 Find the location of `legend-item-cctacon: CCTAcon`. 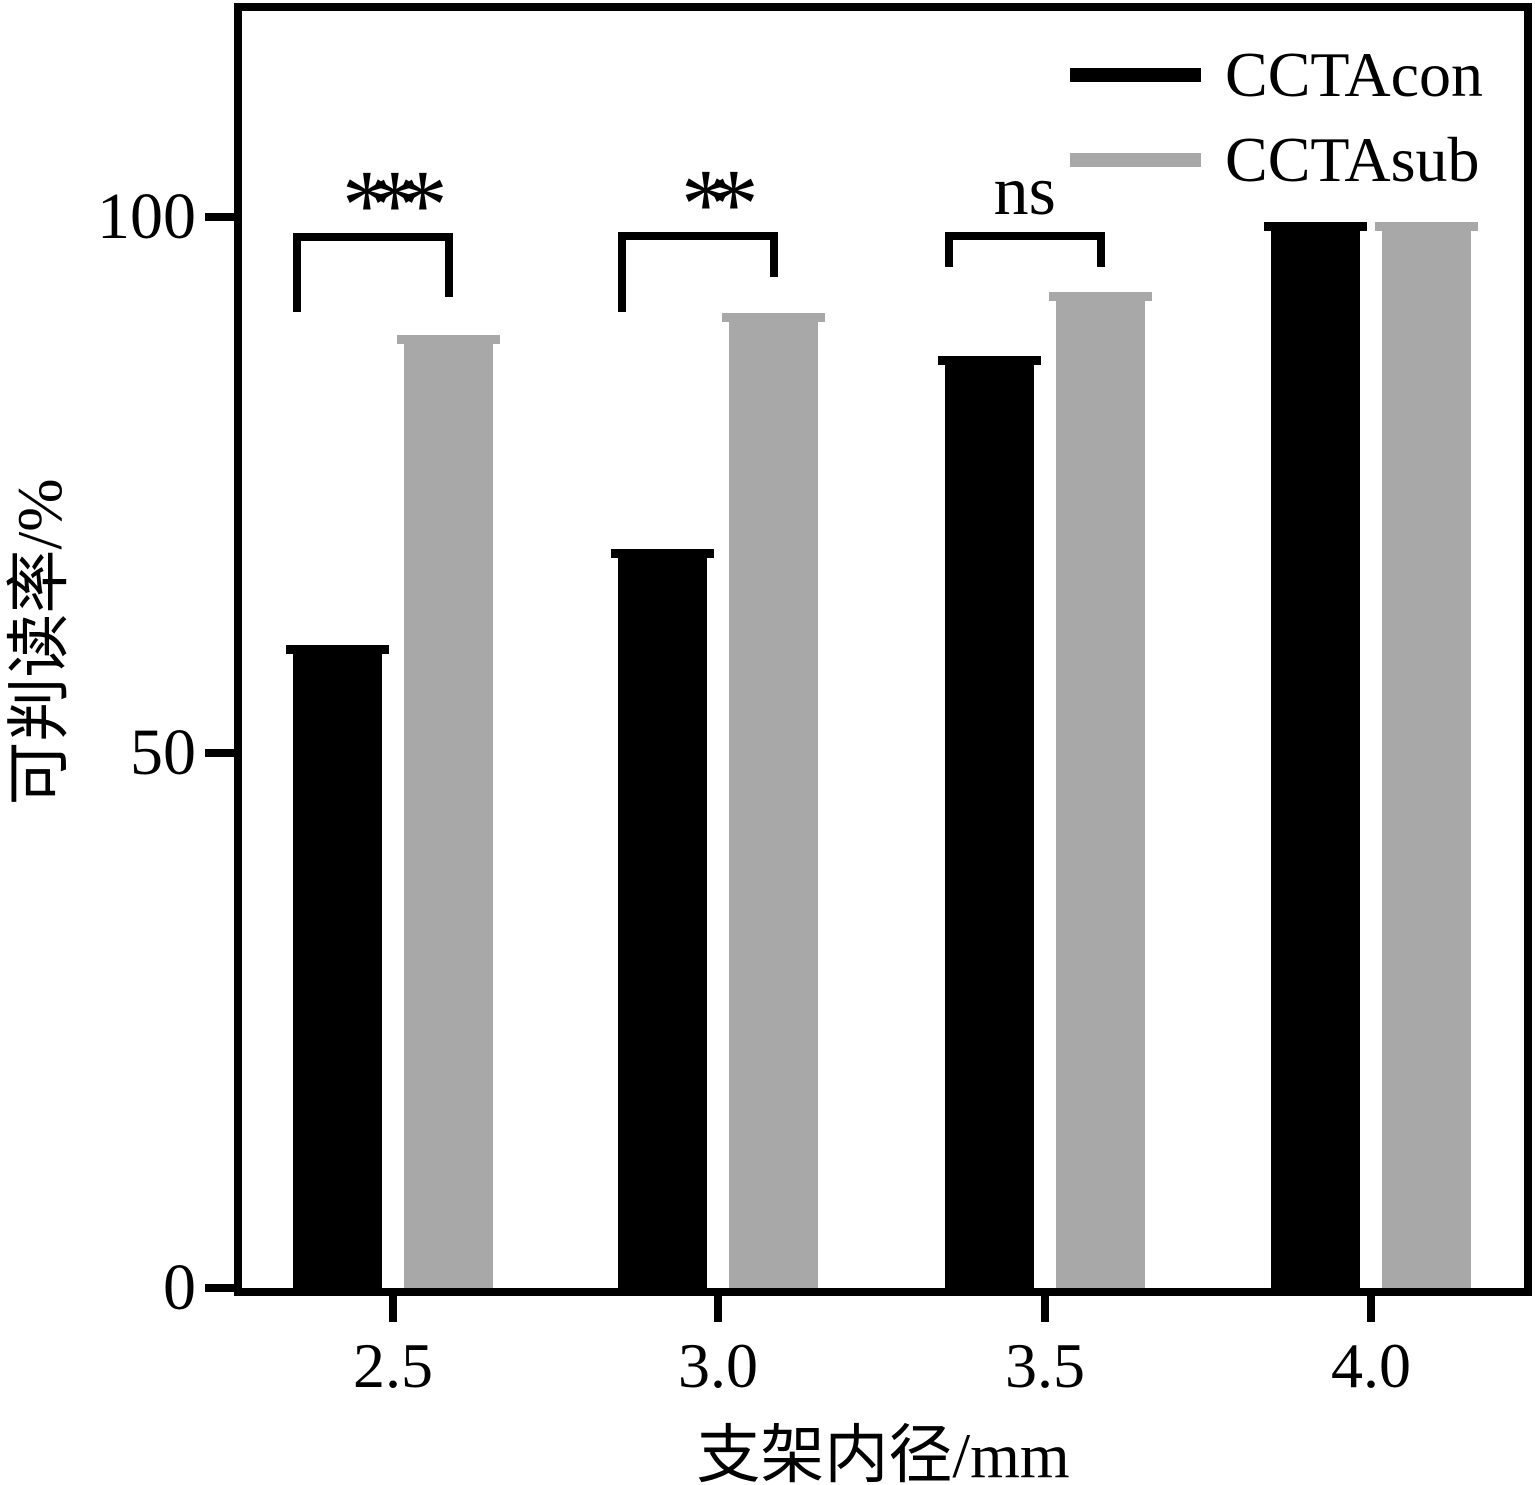

legend-item-cctacon: CCTAcon is located at coordinates (1276, 75).